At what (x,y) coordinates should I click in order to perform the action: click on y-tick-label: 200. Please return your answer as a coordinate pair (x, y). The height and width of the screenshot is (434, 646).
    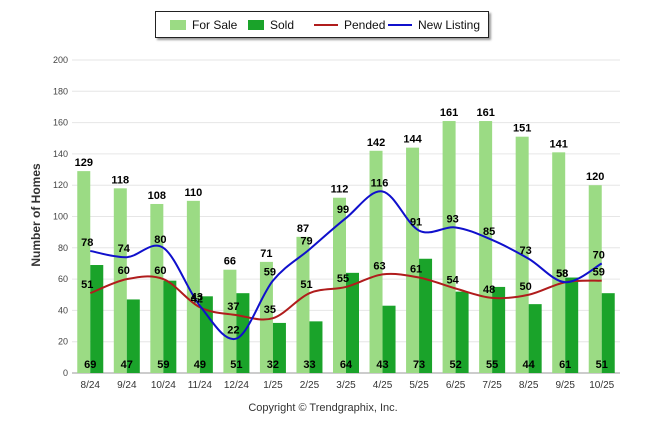
    Looking at the image, I should click on (60, 60).